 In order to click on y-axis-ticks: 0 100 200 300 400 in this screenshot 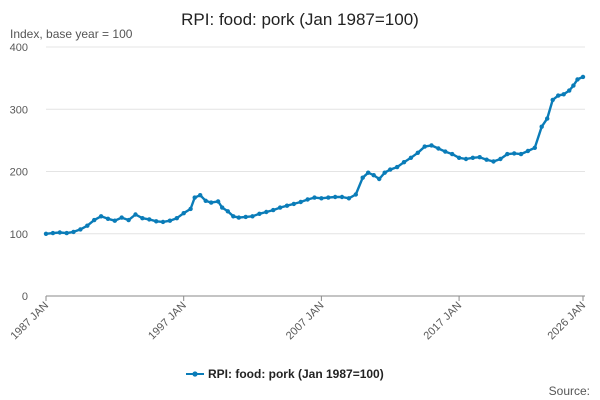, I will do `click(19, 172)`.